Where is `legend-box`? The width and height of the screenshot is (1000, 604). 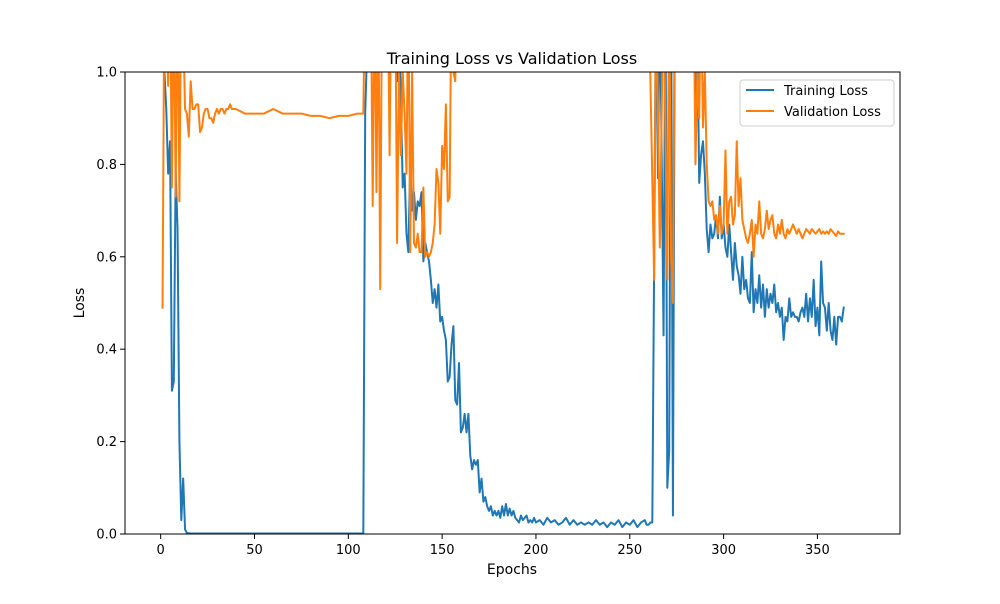 legend-box is located at coordinates (817, 103).